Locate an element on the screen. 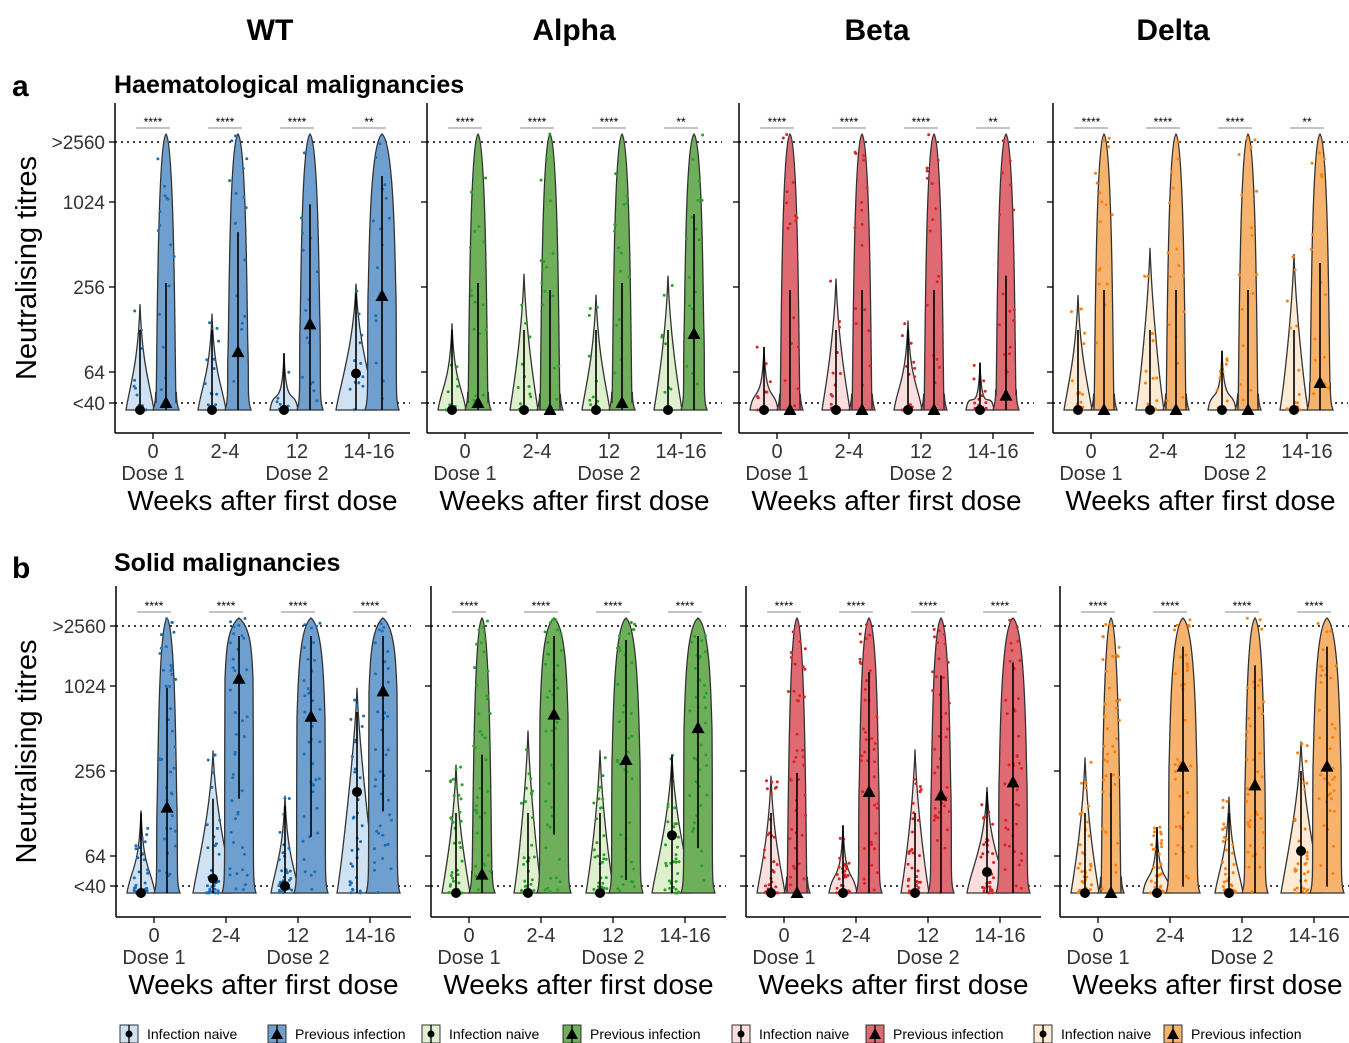 Image resolution: width=1349 pixels, height=1043 pixels. x-tick-label: 0 is located at coordinates (1097, 936).